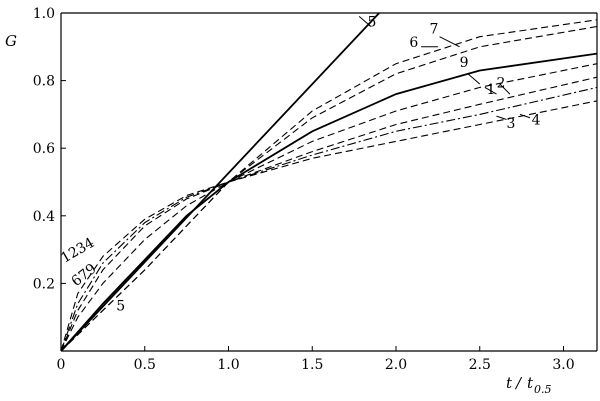  Describe the element at coordinates (84, 275) in the screenshot. I see `curve-label: 679` at that location.